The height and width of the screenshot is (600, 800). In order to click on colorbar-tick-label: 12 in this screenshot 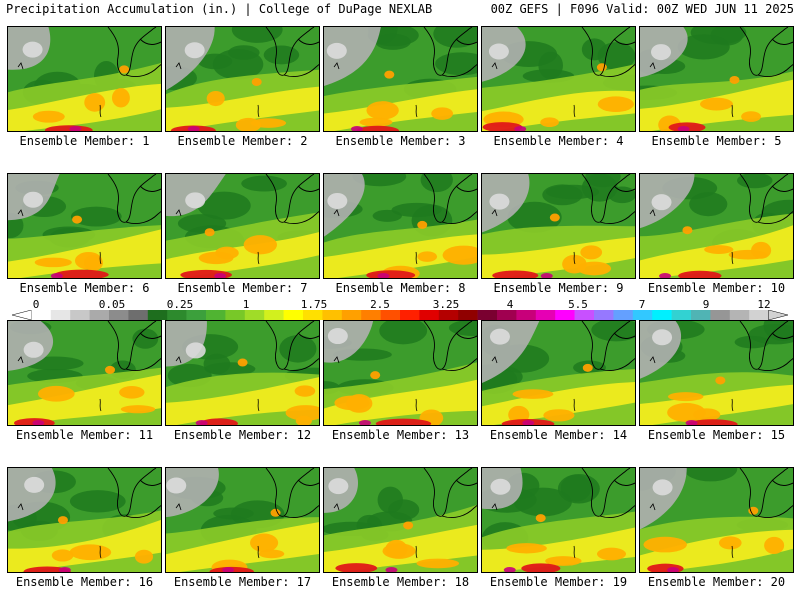, I will do `click(764, 304)`.